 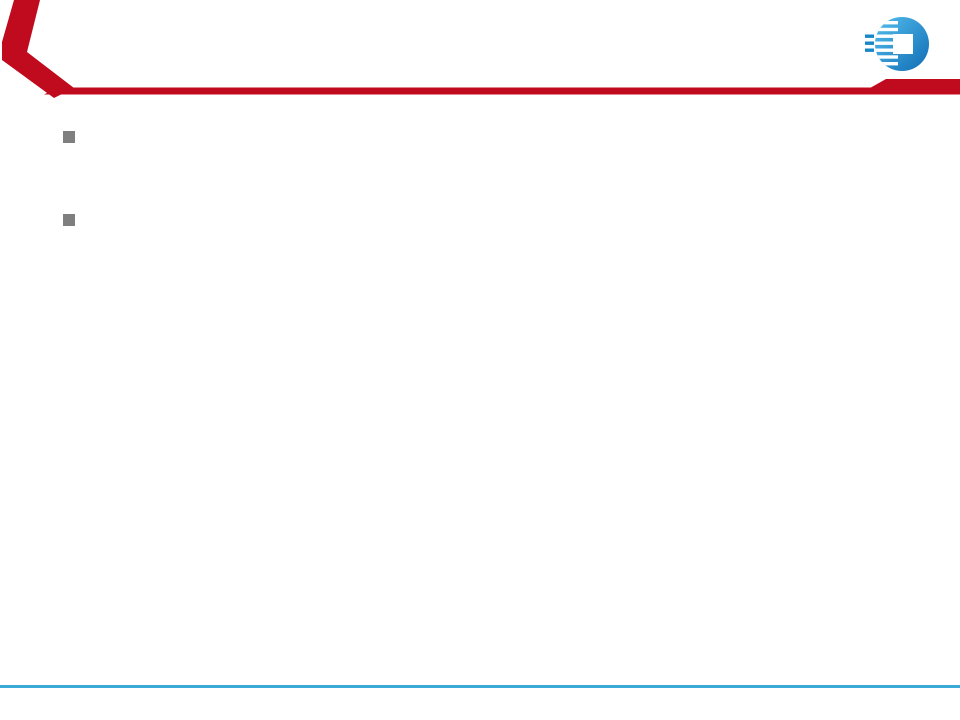 What do you see at coordinates (481, 49) in the screenshot?
I see `header-red-ribbon` at bounding box center [481, 49].